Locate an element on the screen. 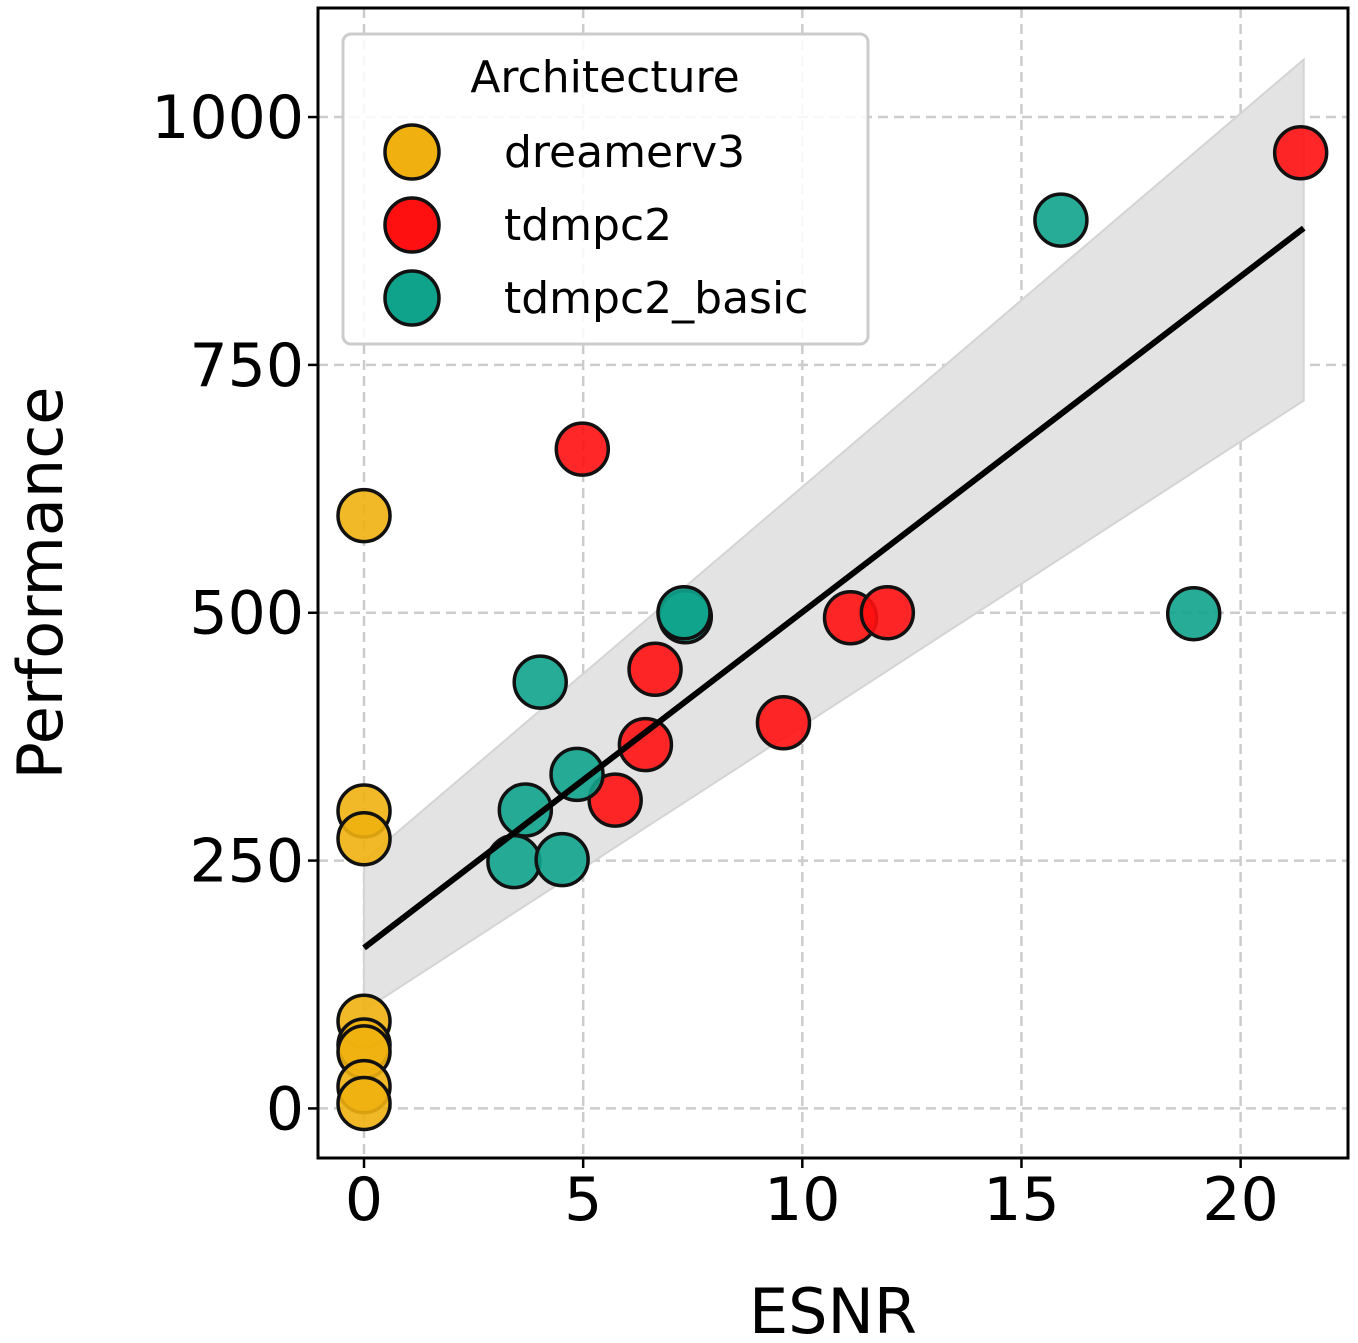  legend: Architecture dreamerv3 tdmpc2 tdmpc2_basic is located at coordinates (605, 189).